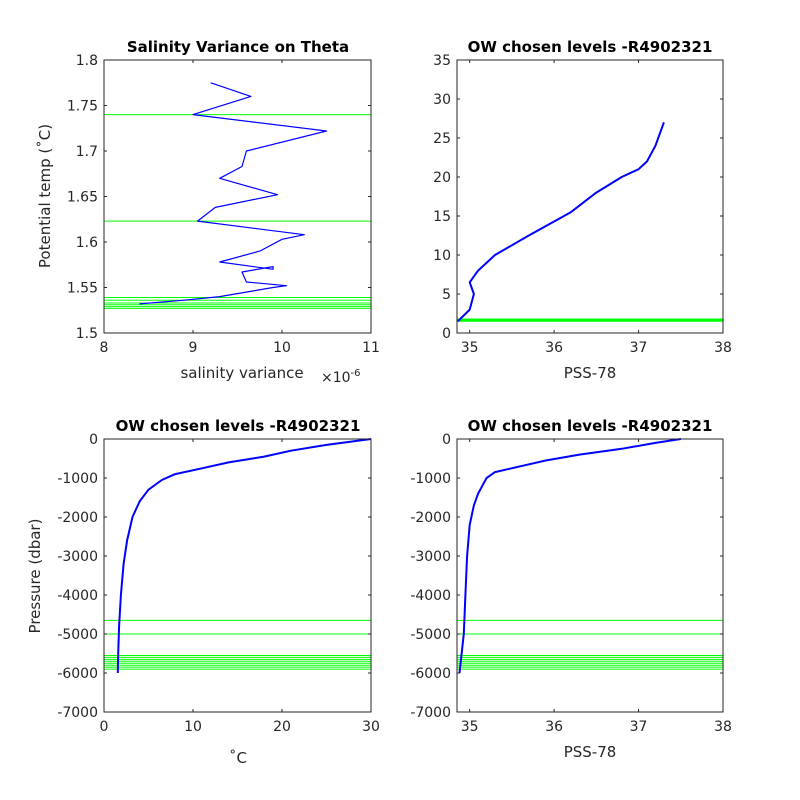  I want to click on y-tick-label: 35, so click(442, 61).